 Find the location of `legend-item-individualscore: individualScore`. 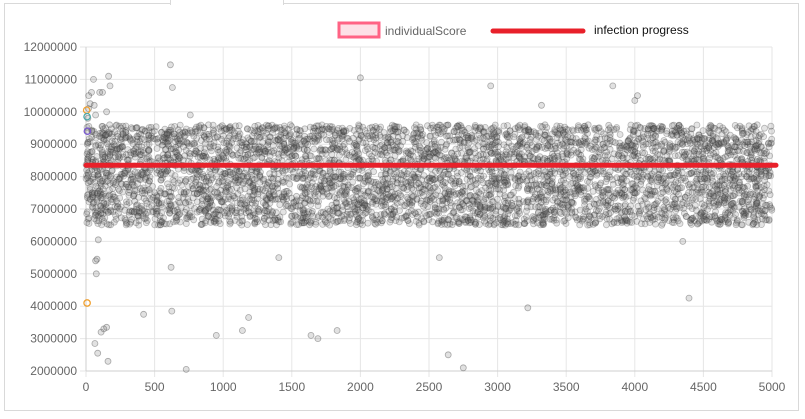

legend-item-individualscore: individualScore is located at coordinates (402, 30).